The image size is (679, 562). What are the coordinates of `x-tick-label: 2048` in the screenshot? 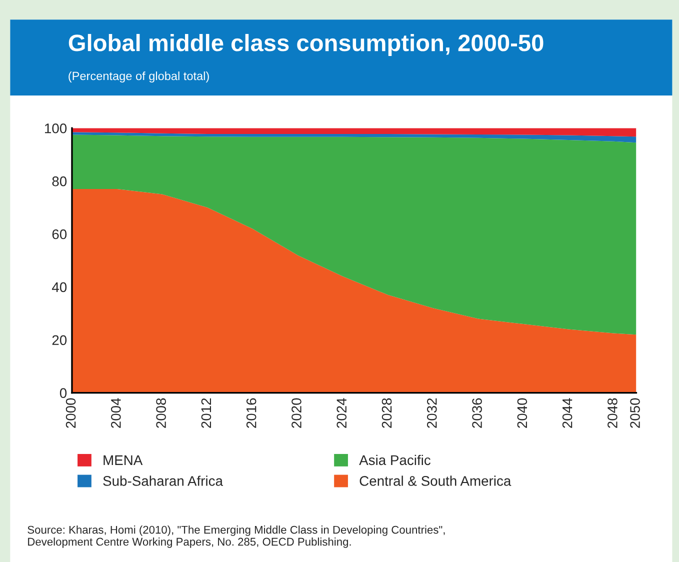 It's located at (613, 413).